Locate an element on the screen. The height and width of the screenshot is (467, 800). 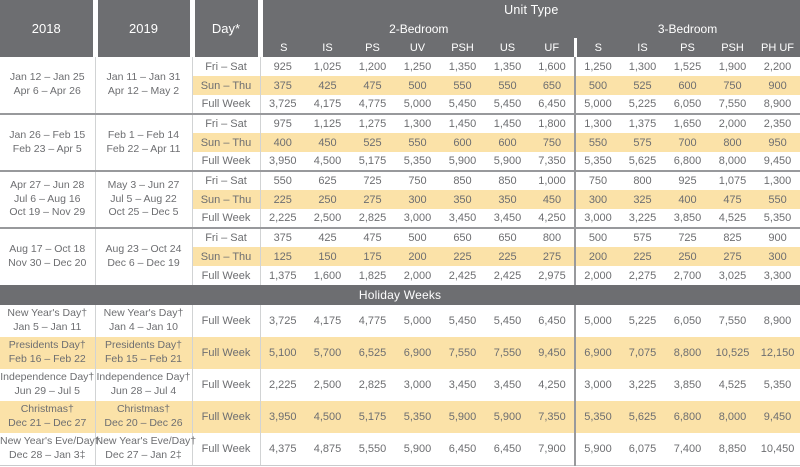
rate-cell: 900 is located at coordinates (777, 85).